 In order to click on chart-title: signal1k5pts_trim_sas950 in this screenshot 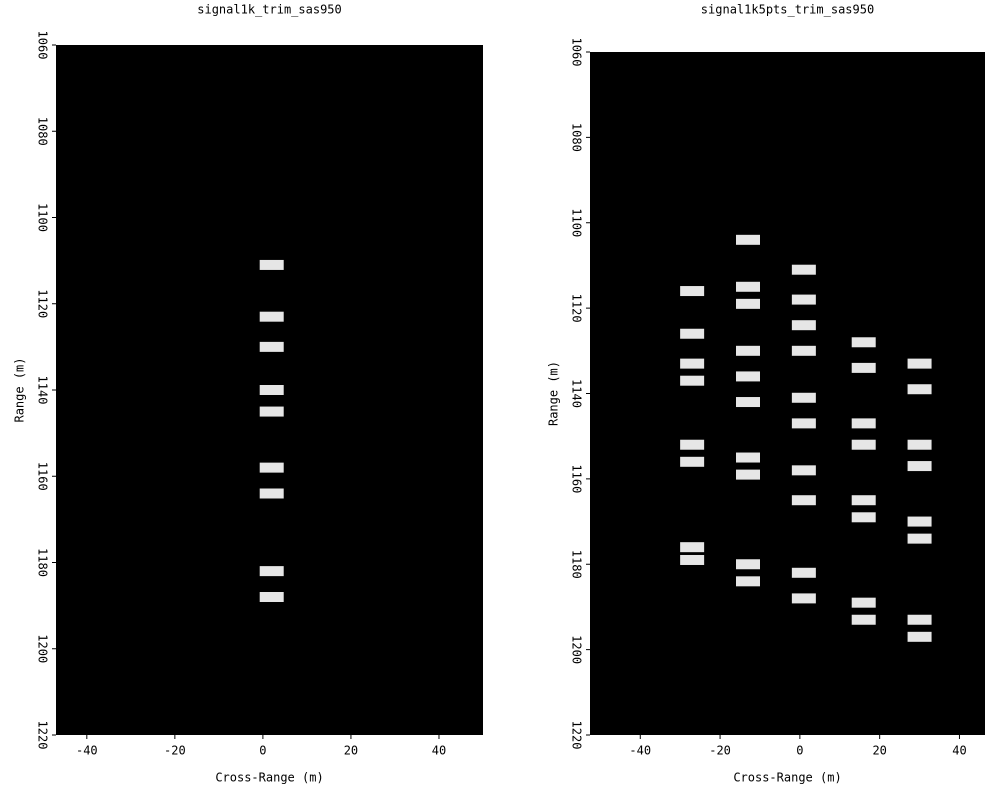, I will do `click(787, 10)`.